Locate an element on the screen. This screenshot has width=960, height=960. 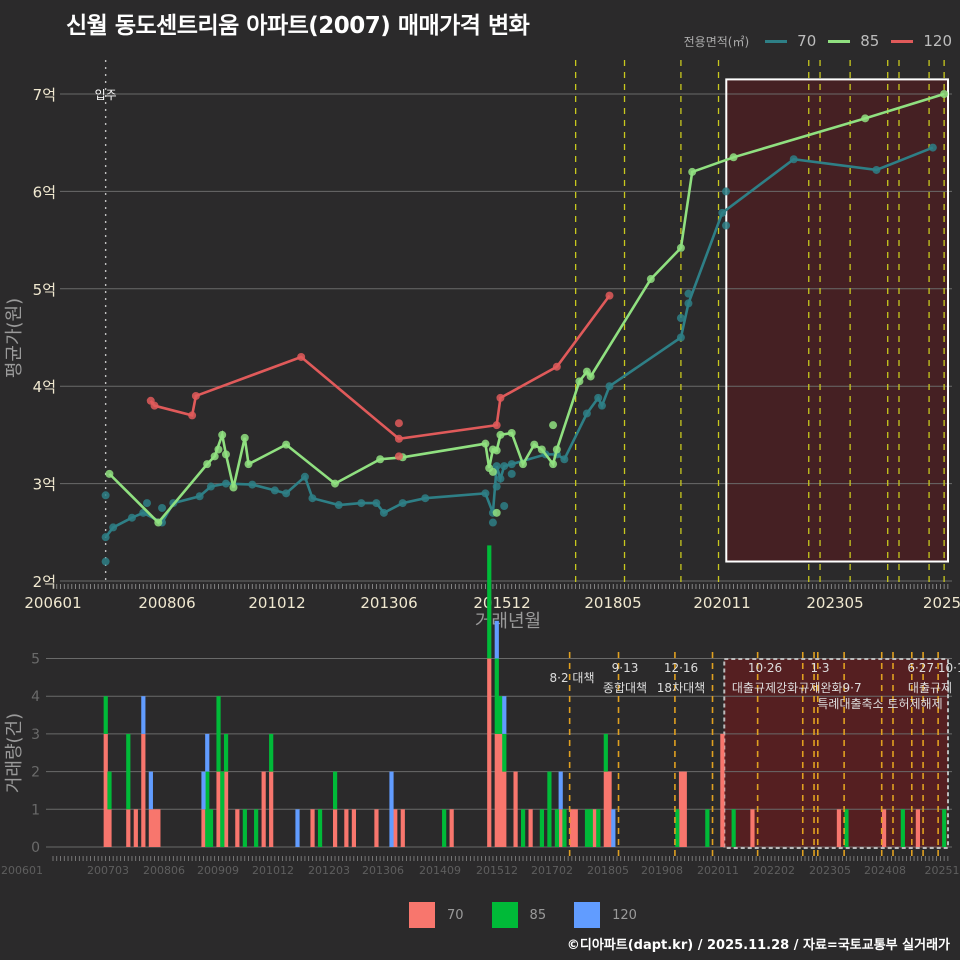
policy-annotation: 종합대책 is located at coordinates (625, 687).